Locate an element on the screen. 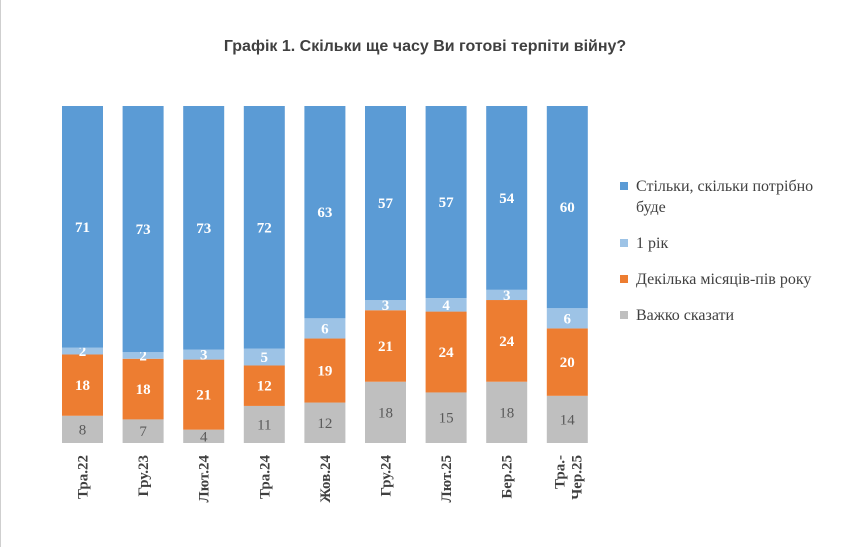 The width and height of the screenshot is (850, 547). data-label: 19 is located at coordinates (324, 372).